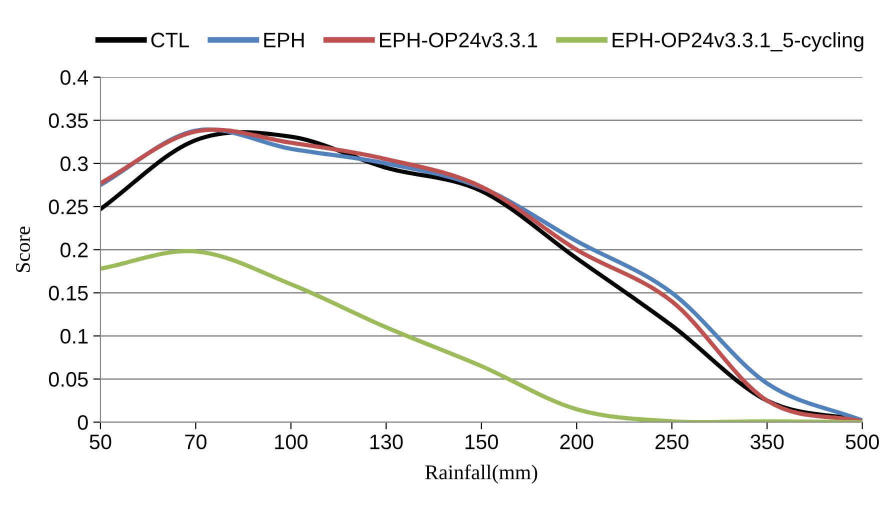 The image size is (889, 518). What do you see at coordinates (672, 442) in the screenshot?
I see `x-tick-label: 250` at bounding box center [672, 442].